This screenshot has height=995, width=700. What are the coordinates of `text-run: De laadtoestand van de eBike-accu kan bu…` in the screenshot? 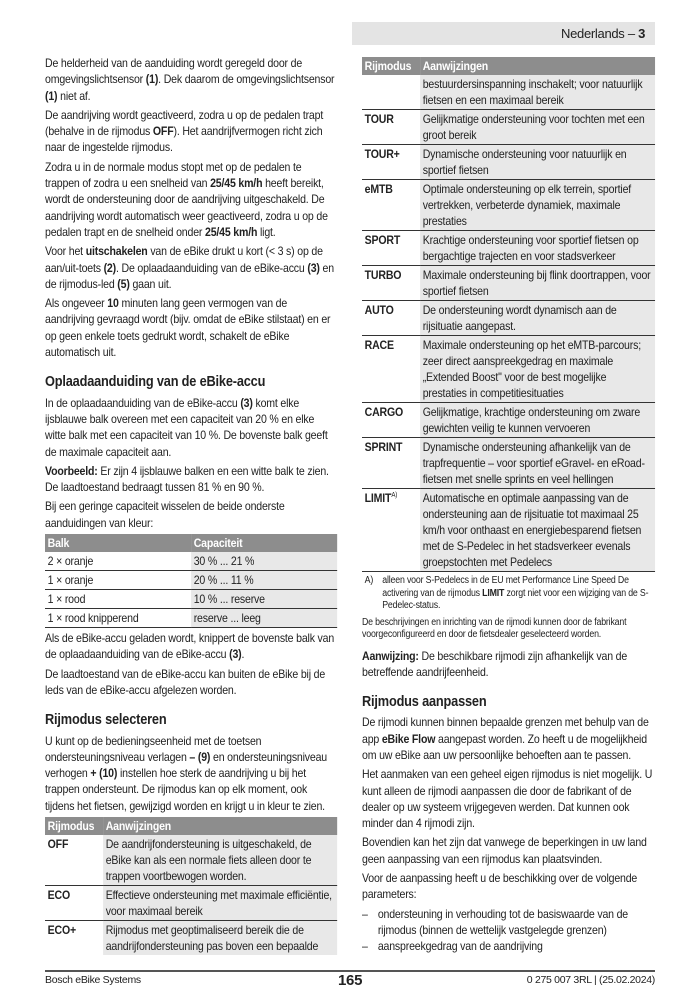 It's located at (185, 681).